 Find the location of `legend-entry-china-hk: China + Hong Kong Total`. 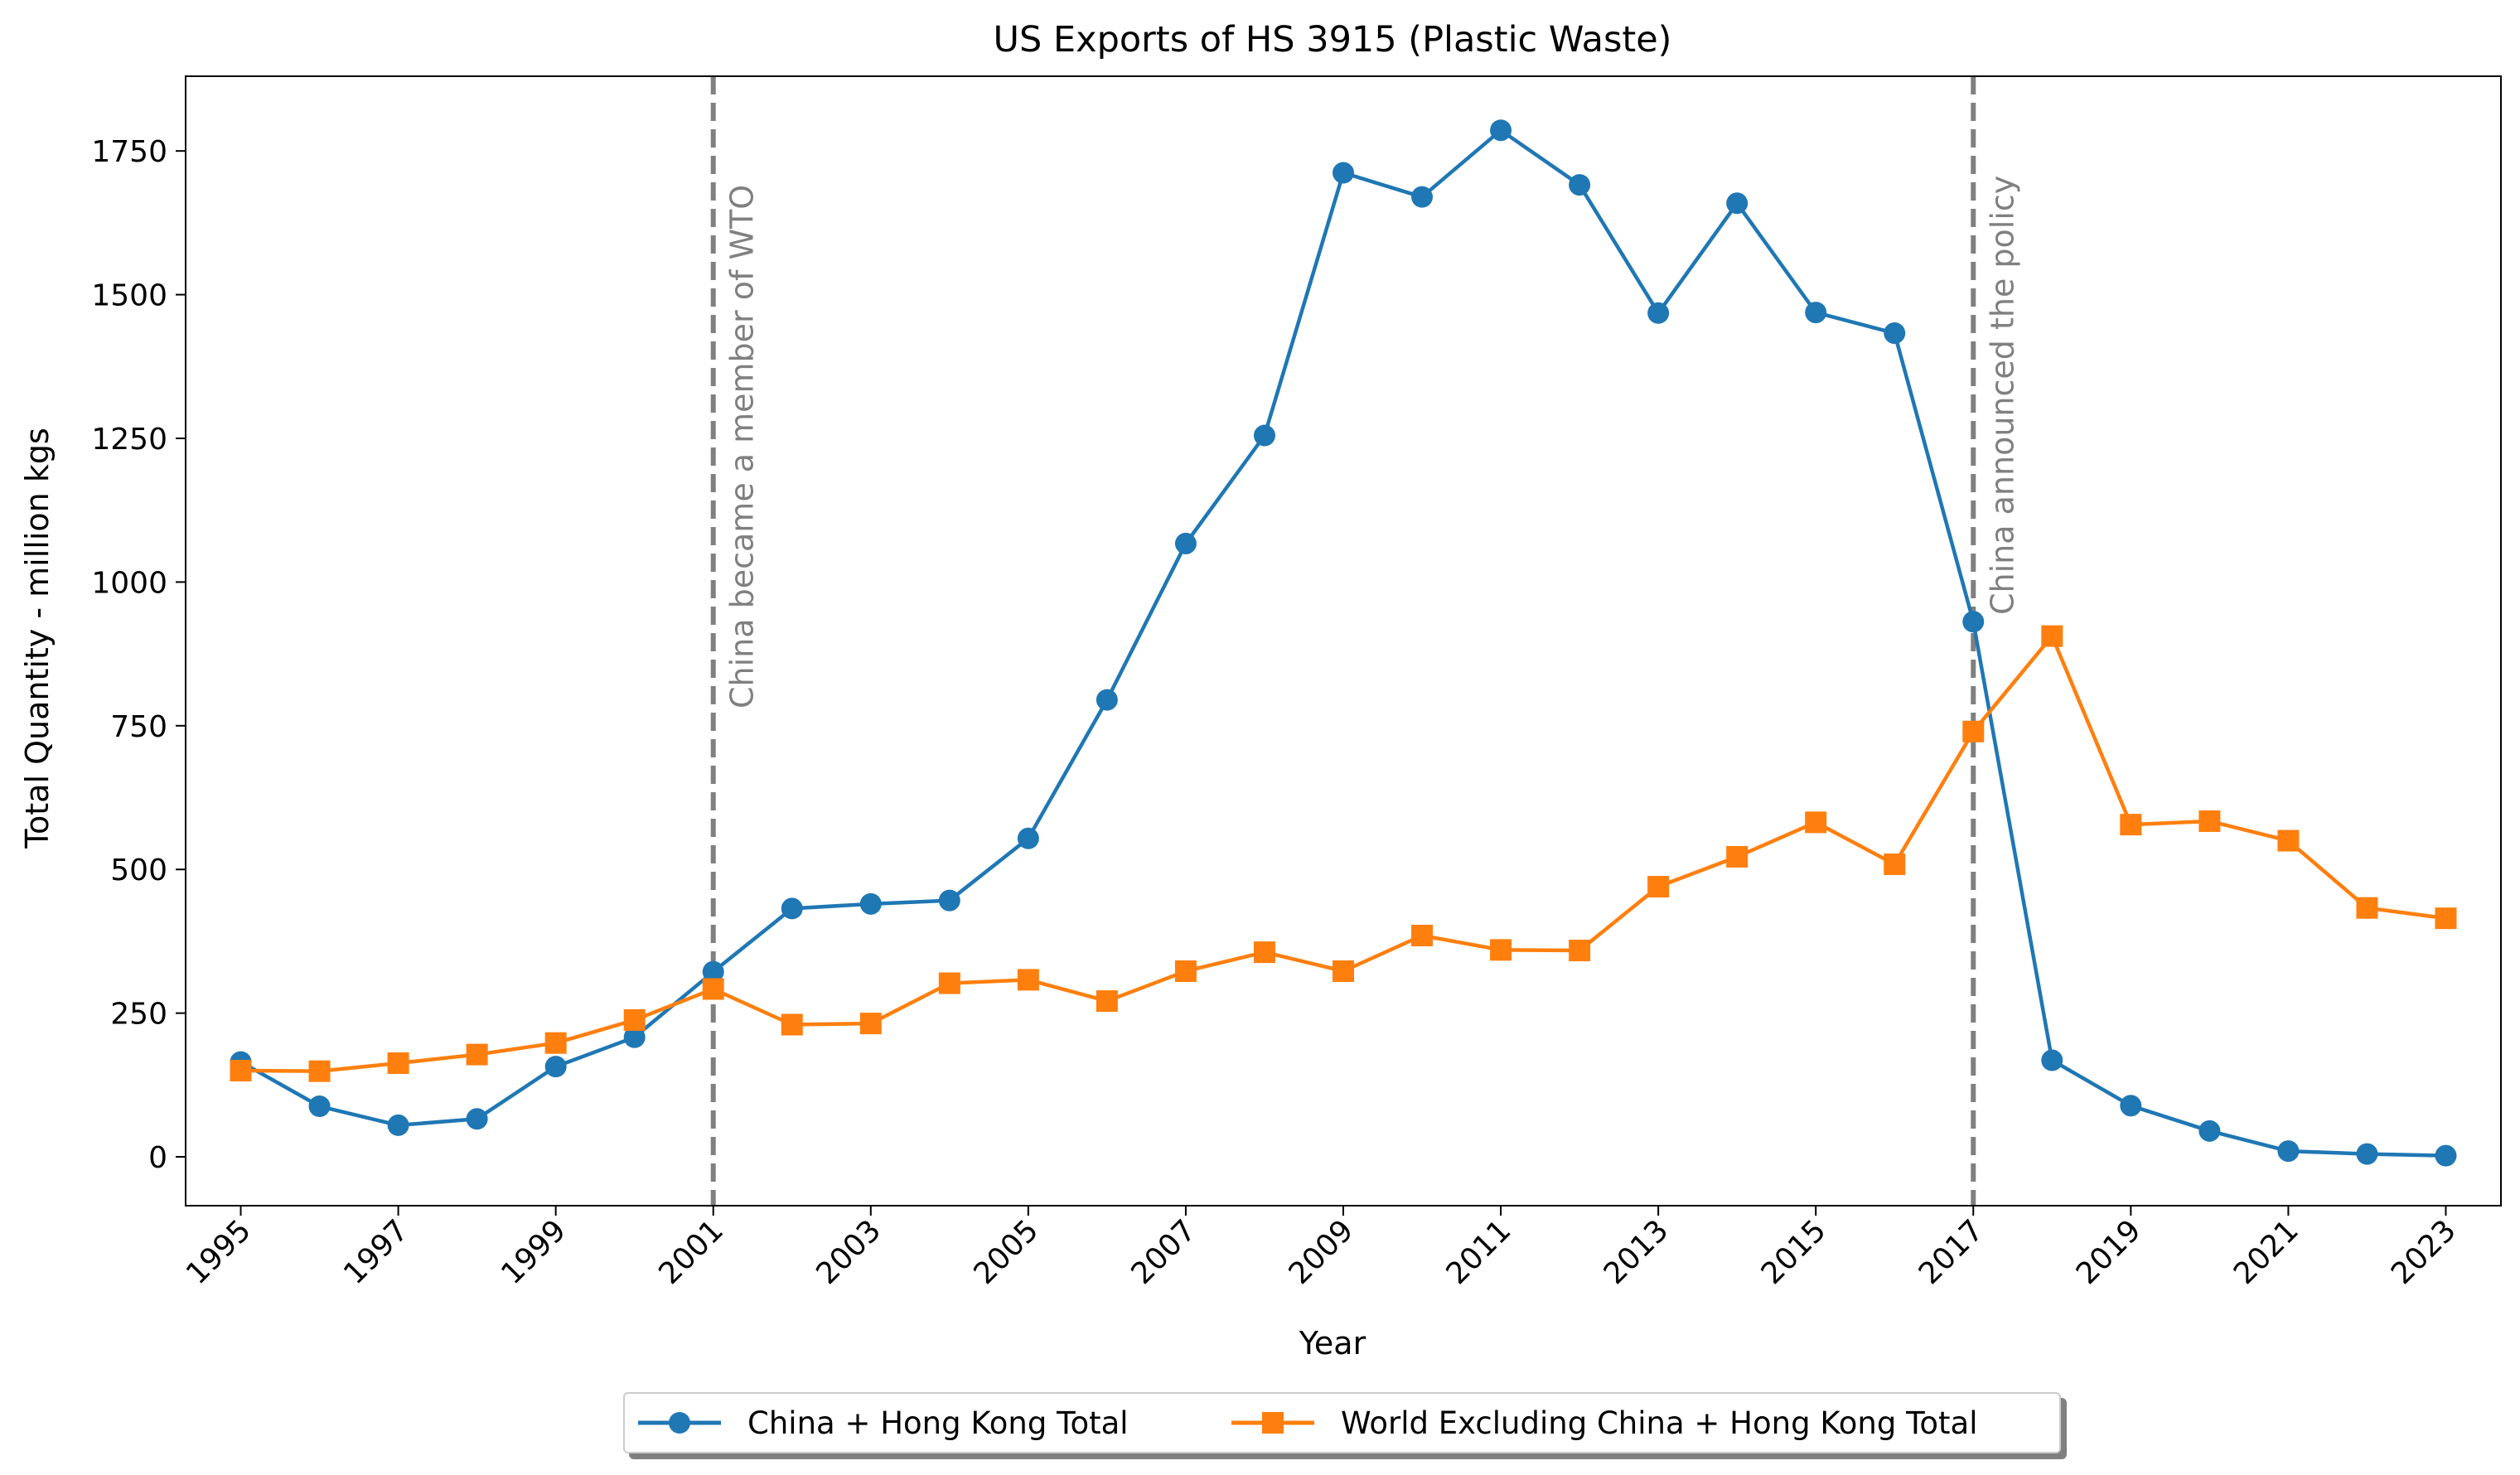

legend-entry-china-hk: China + Hong Kong Total is located at coordinates (879, 1423).